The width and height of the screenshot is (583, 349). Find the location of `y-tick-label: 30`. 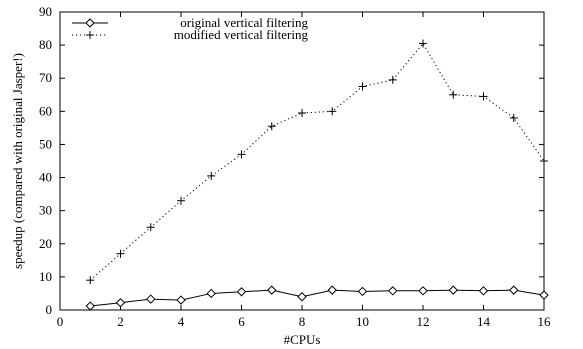

y-tick-label: 30 is located at coordinates (45, 210).